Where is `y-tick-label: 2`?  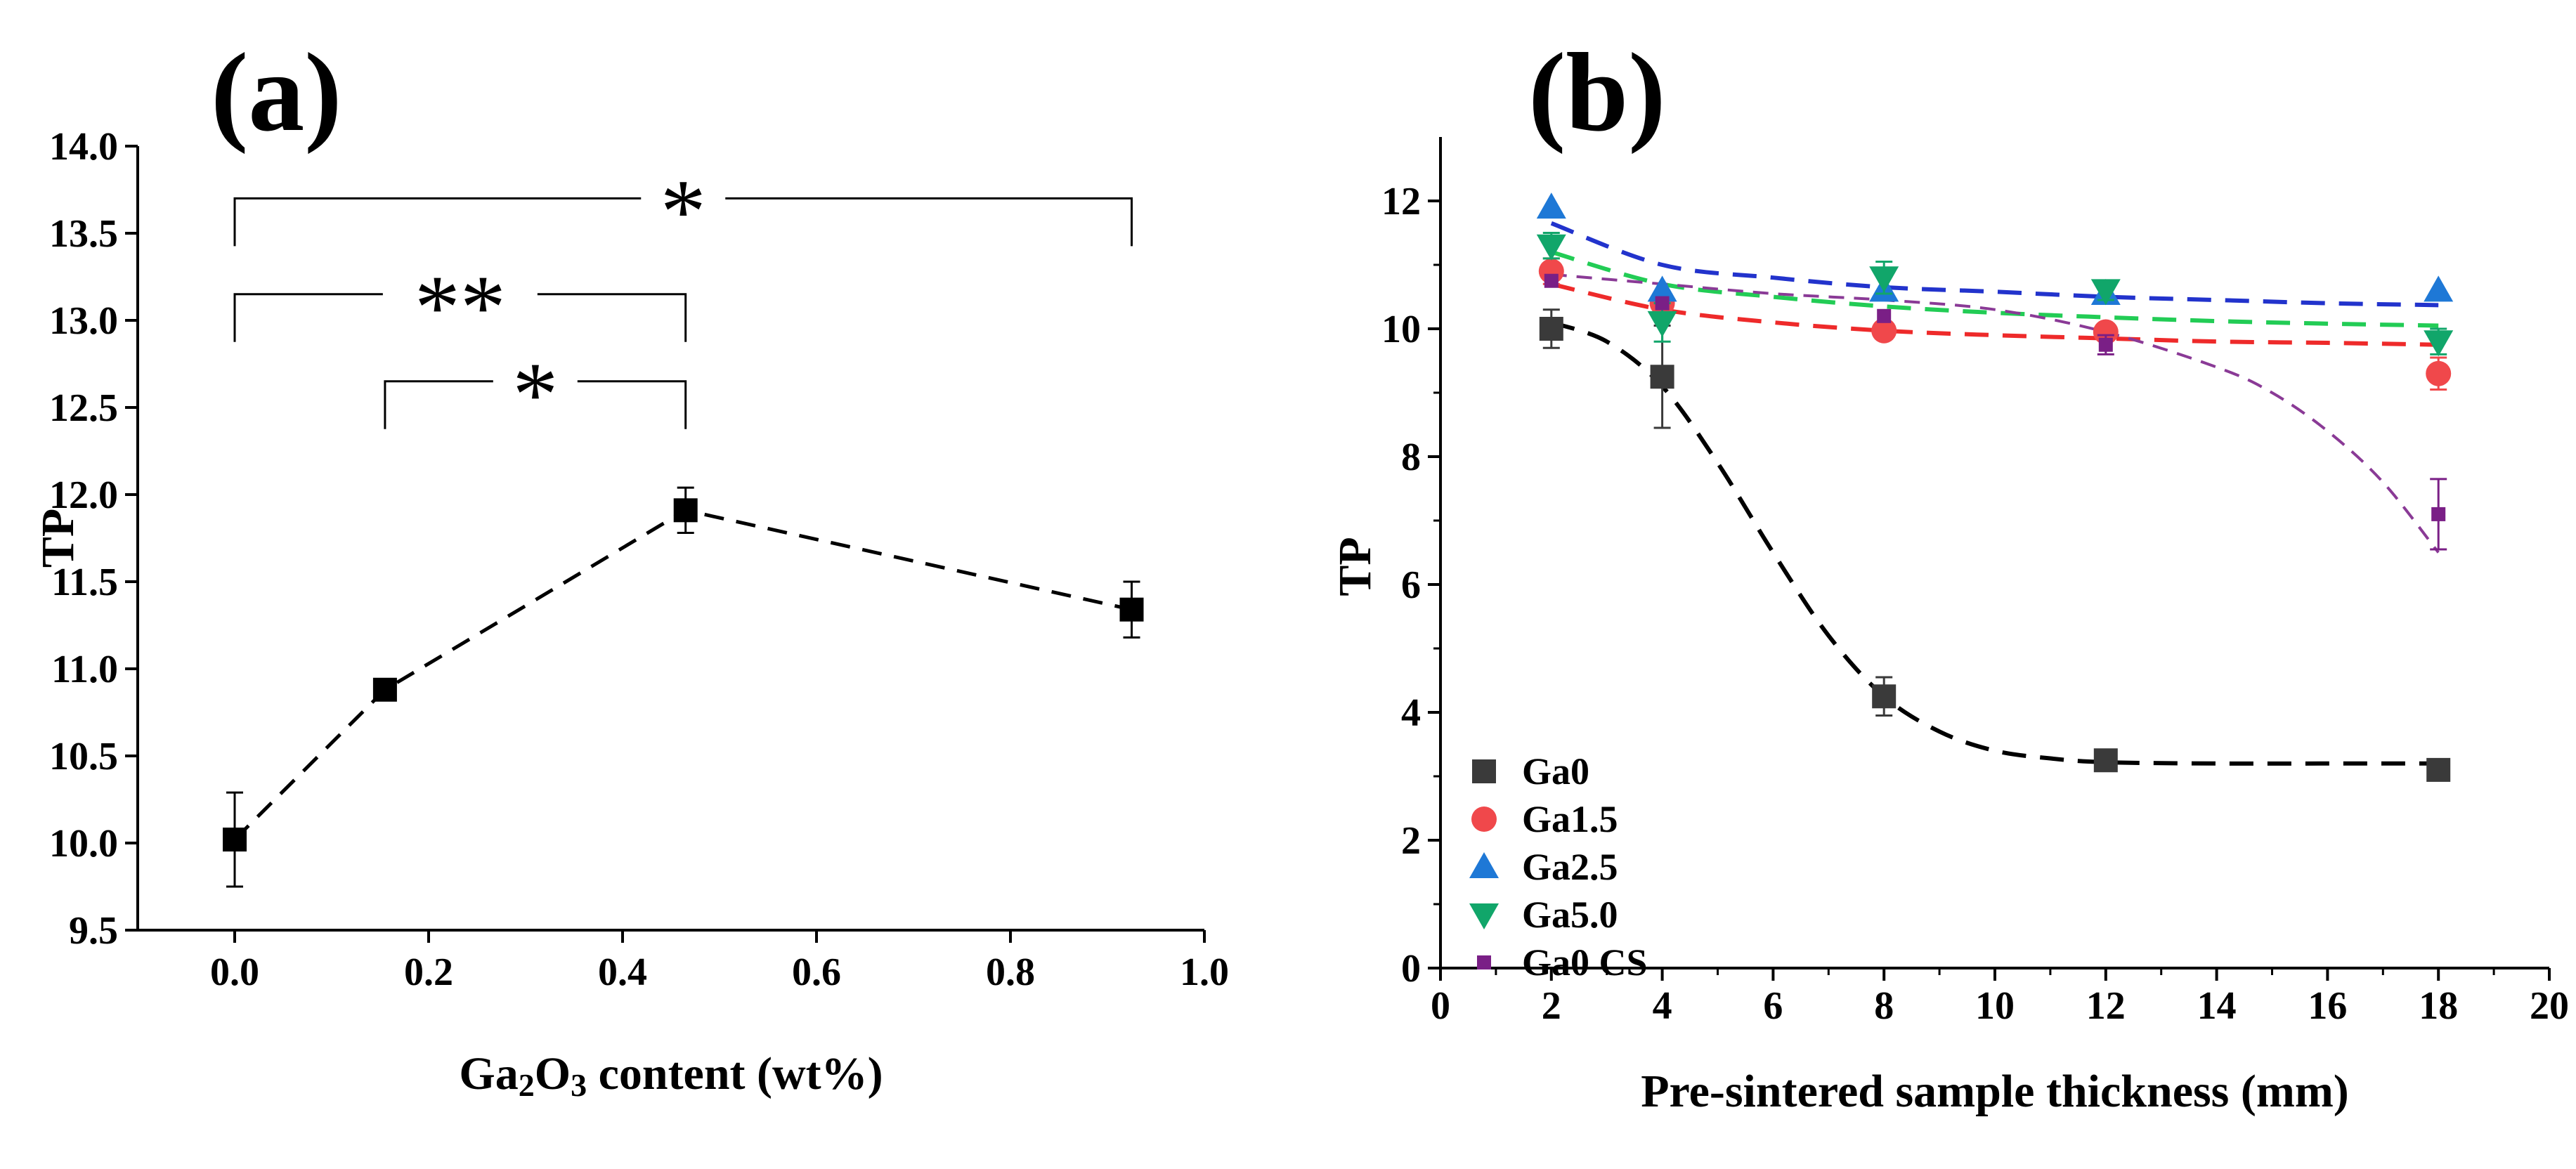
y-tick-label: 2 is located at coordinates (1411, 841).